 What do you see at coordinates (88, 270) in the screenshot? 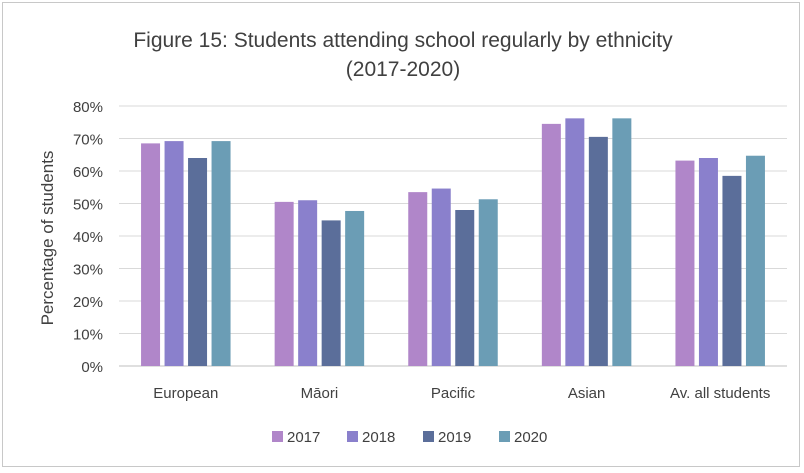
I see `y-tick-label: 30%` at bounding box center [88, 270].